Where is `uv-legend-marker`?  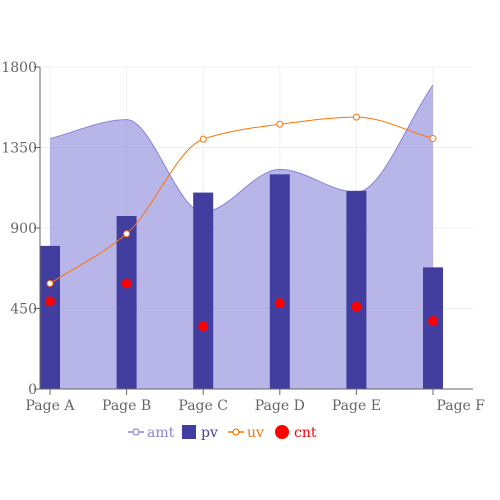
uv-legend-marker is located at coordinates (236, 432).